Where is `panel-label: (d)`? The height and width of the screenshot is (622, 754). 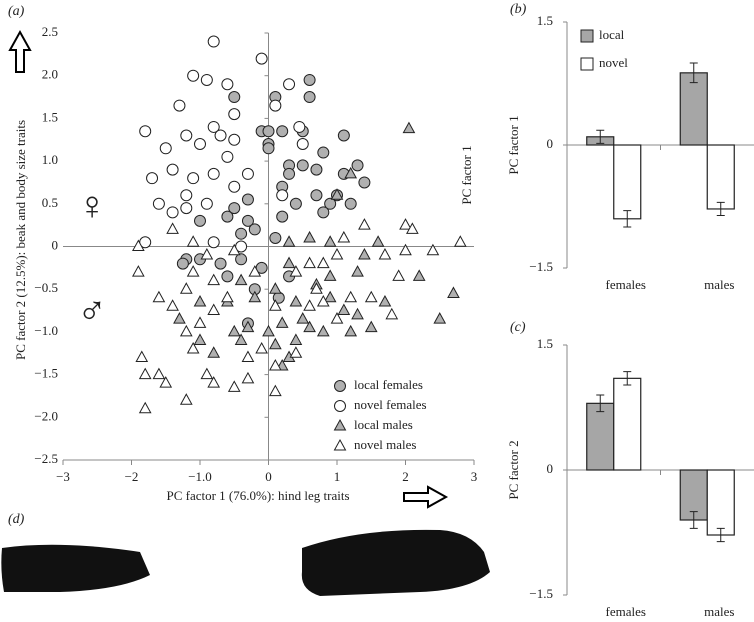 panel-label: (d) is located at coordinates (16, 519).